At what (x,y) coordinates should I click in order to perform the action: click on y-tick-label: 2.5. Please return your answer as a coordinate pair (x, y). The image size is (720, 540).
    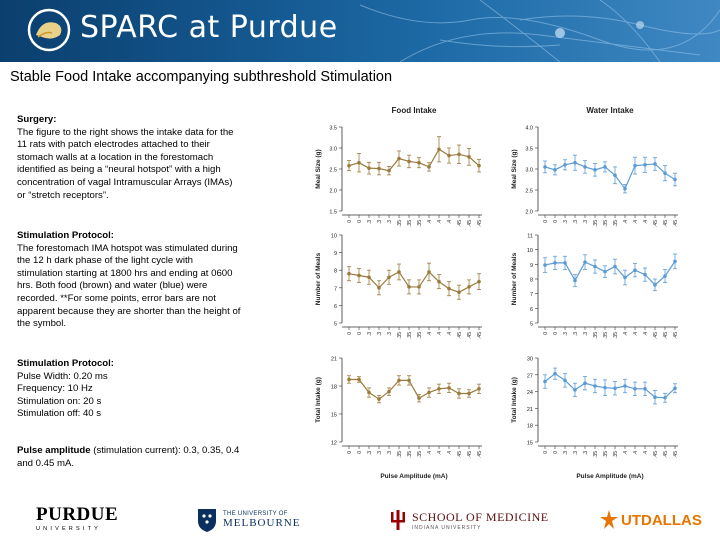
    Looking at the image, I should click on (529, 192).